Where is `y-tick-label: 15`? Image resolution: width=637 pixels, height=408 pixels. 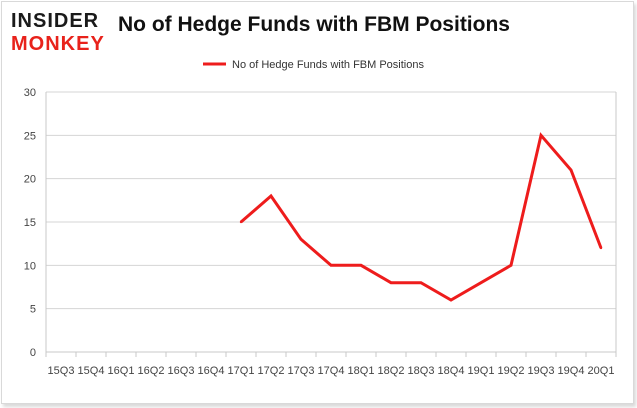 y-tick-label: 15 is located at coordinates (30, 223).